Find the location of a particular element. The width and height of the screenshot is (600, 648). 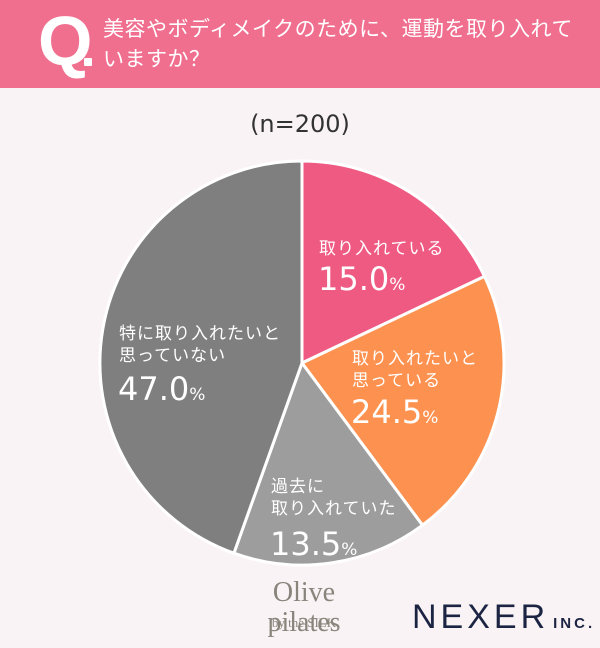

slice-label-want-to-2: 思っている is located at coordinates (397, 381).